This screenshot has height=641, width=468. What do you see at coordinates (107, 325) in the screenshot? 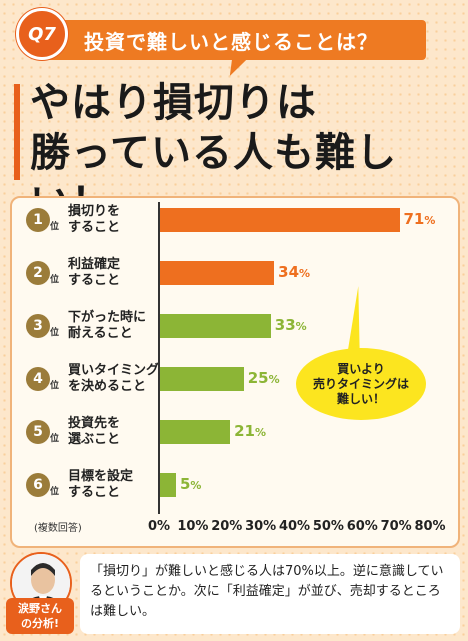
I see `category-label: 下がった時に 耐えること` at bounding box center [107, 325].